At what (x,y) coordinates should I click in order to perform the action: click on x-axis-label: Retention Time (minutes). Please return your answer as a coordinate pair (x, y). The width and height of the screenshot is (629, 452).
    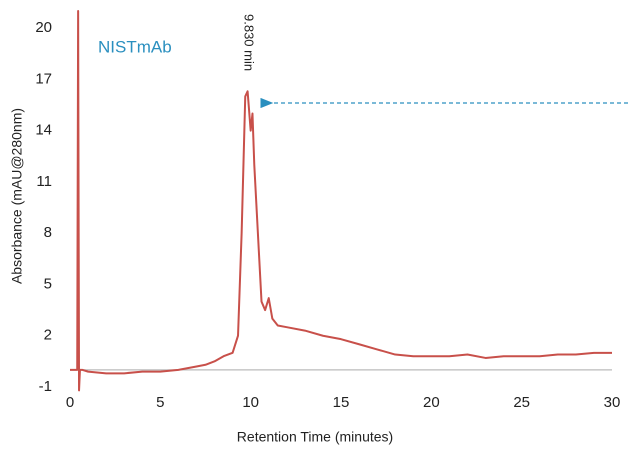
    Looking at the image, I should click on (315, 437).